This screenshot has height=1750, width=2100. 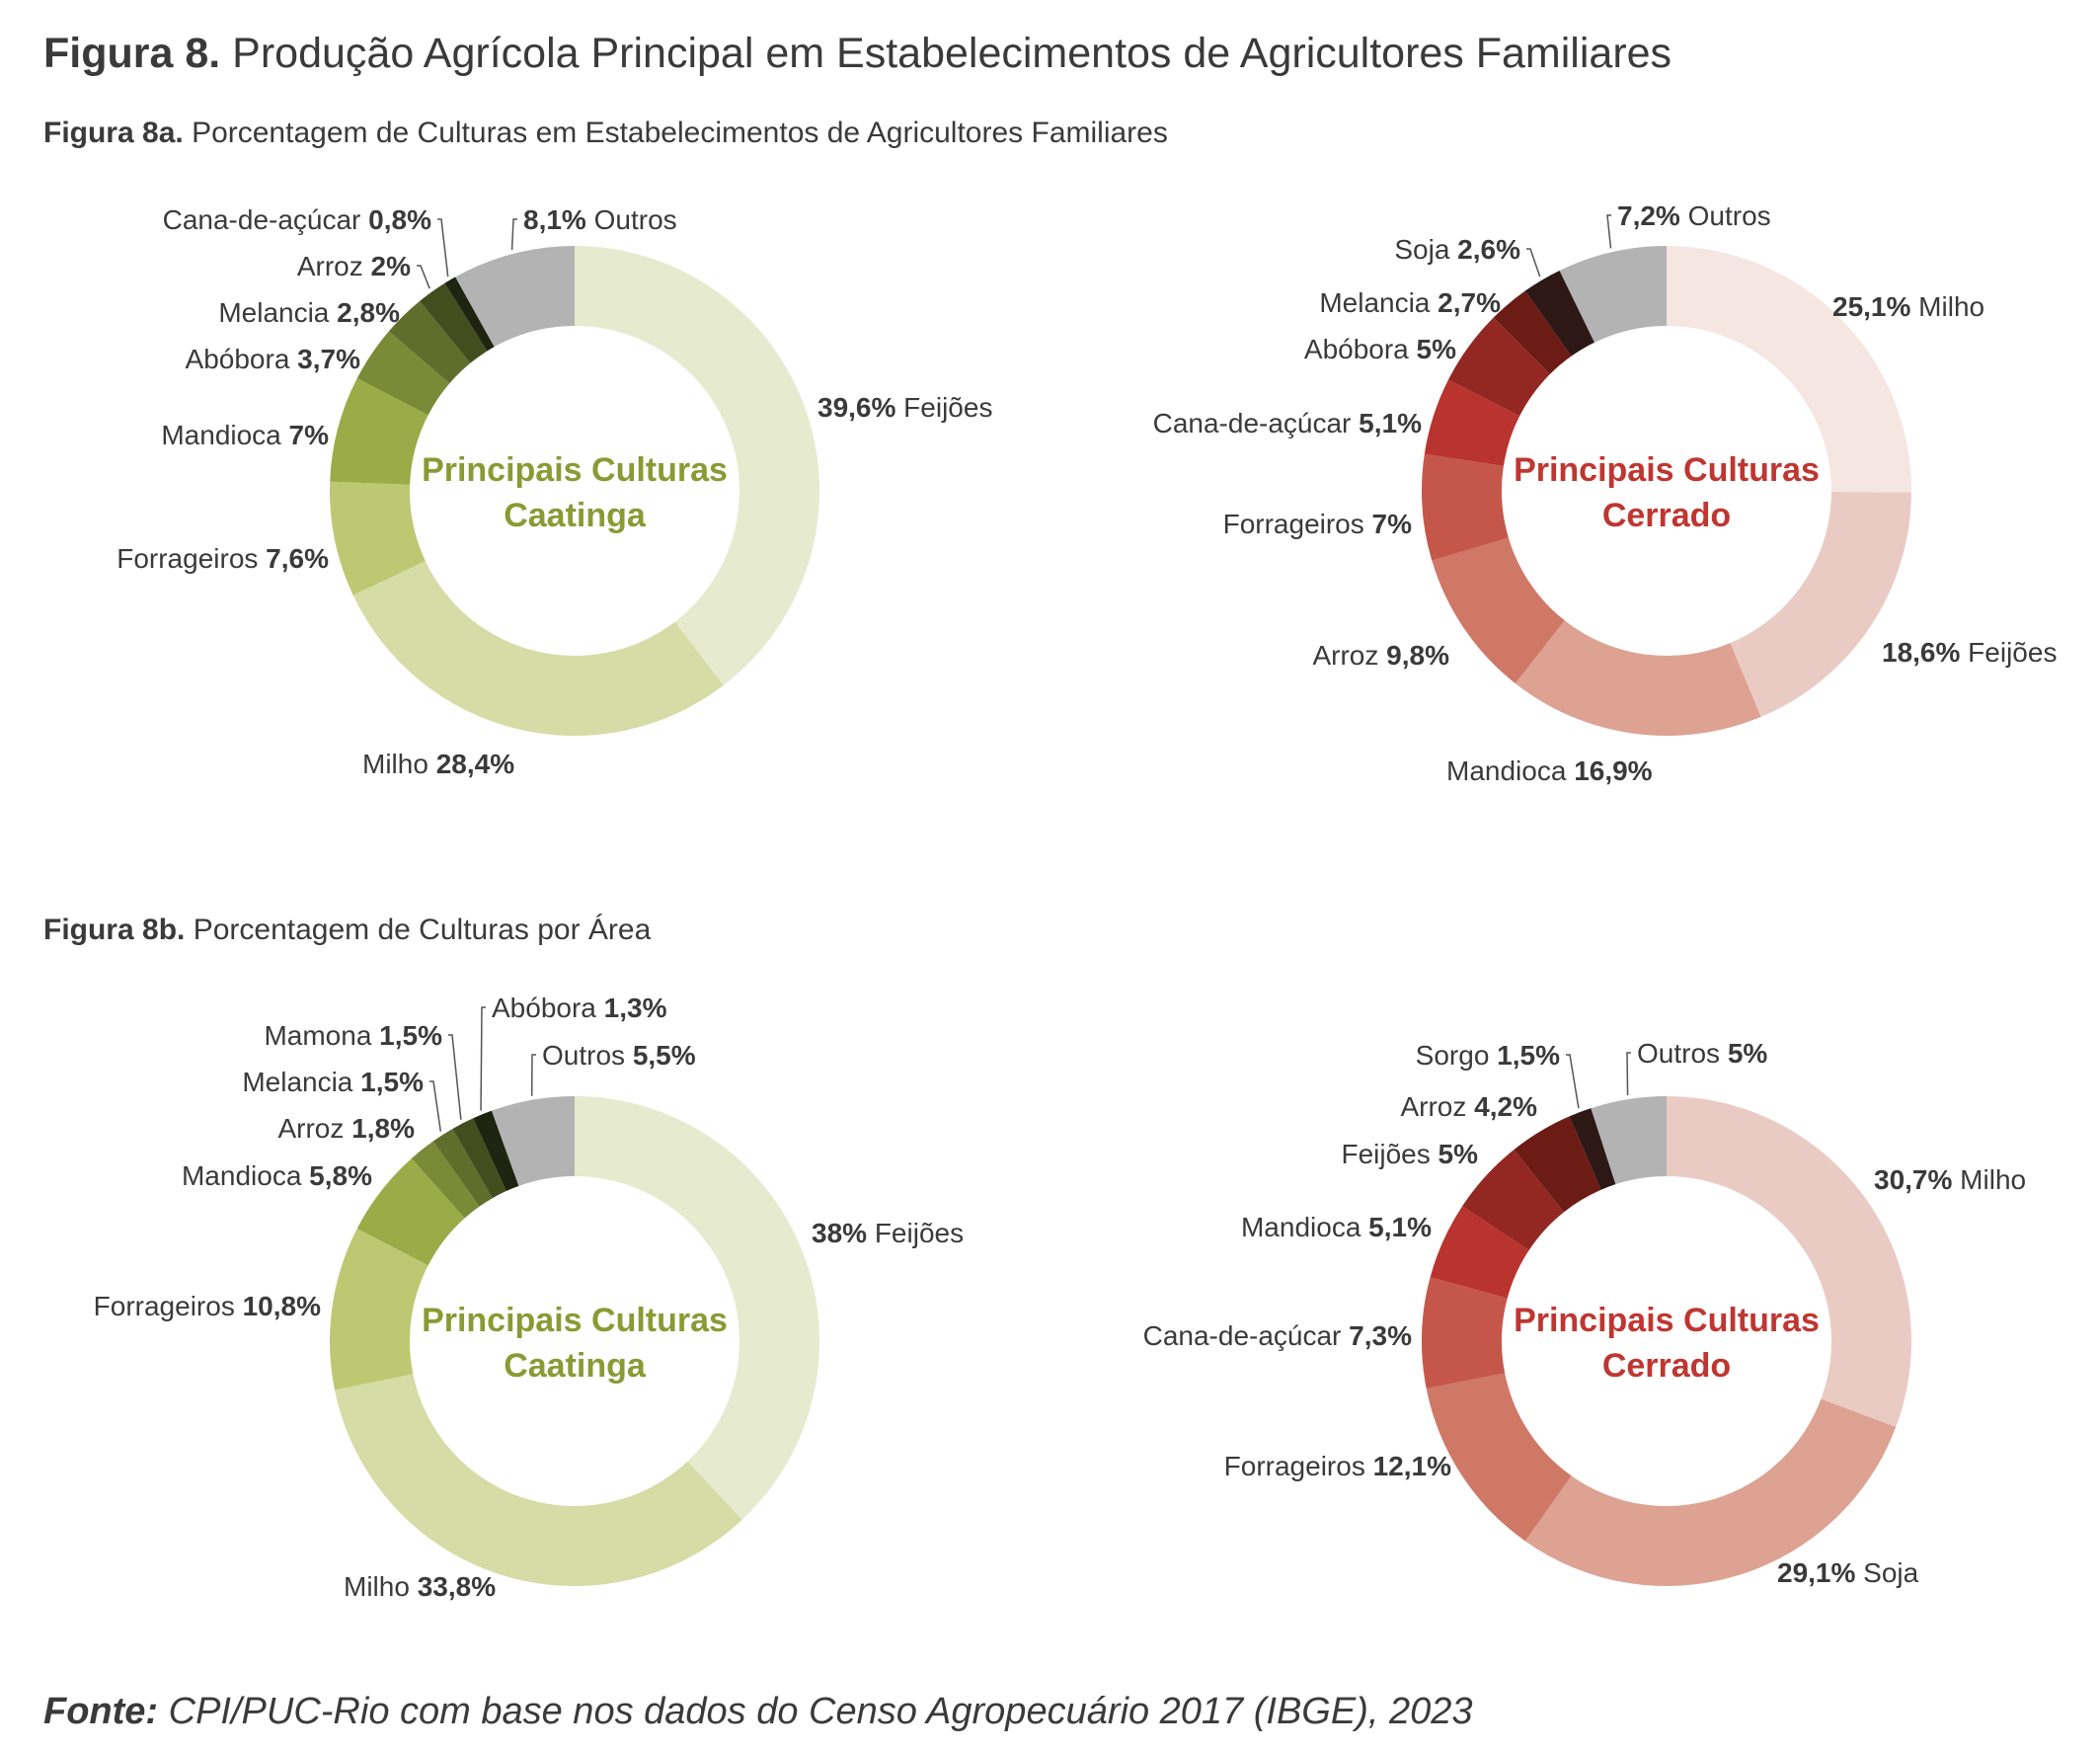 What do you see at coordinates (443, 248) in the screenshot?
I see `leader-cana-de-acucar` at bounding box center [443, 248].